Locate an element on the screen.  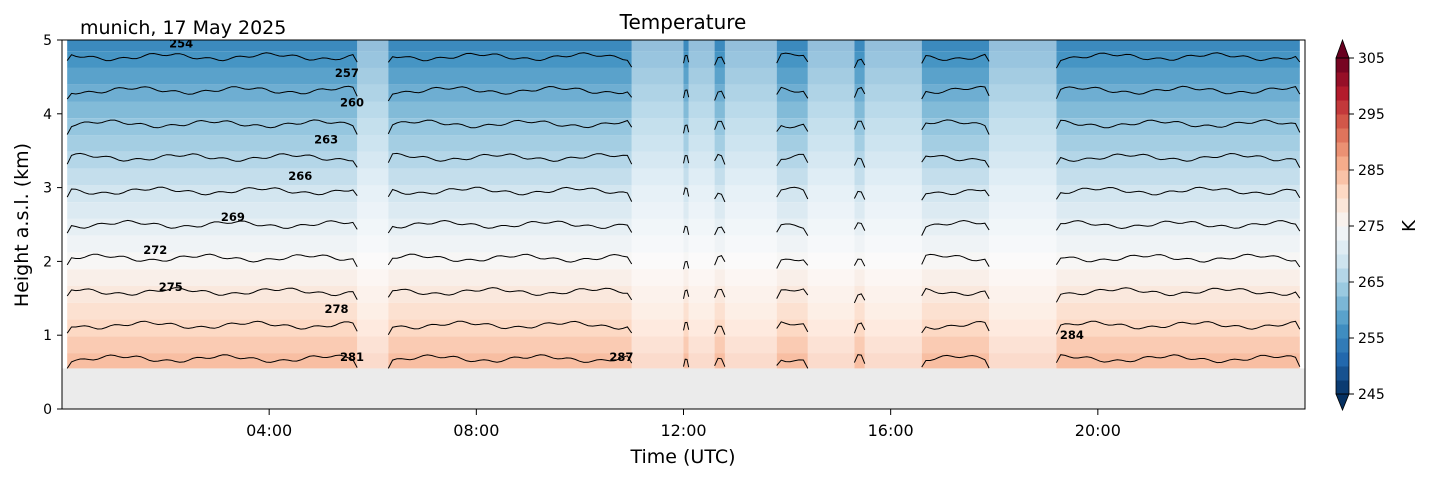
colorbar-tick-label: 245 is located at coordinates (1371, 395).